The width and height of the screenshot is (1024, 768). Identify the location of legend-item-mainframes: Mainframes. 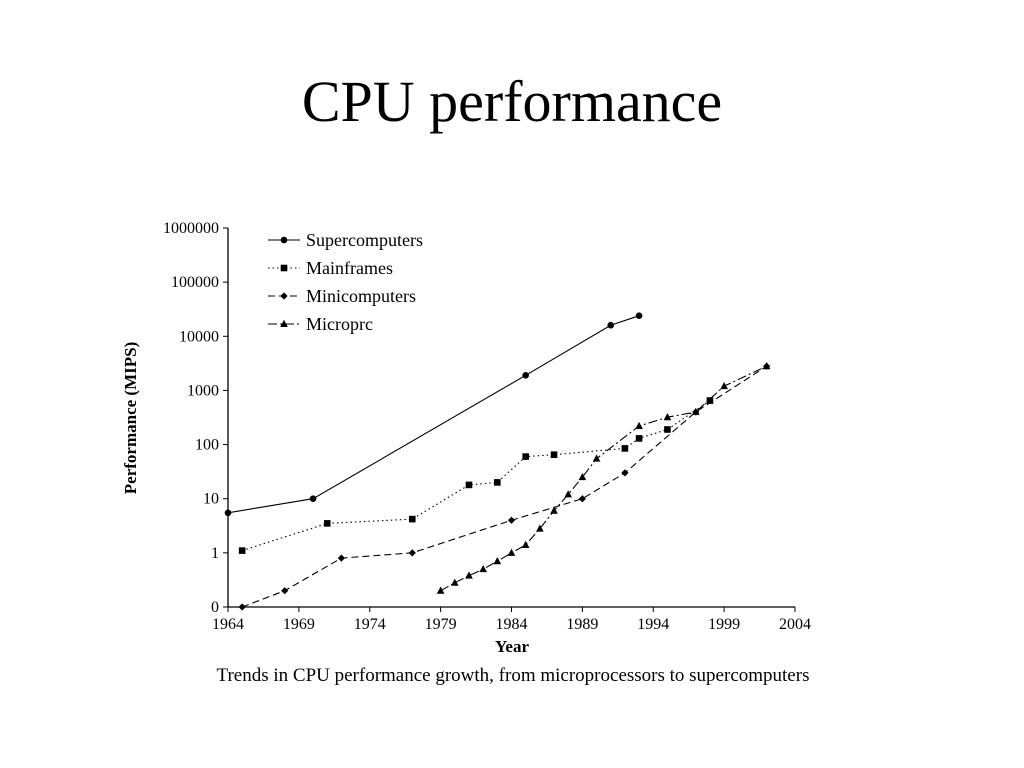
(330, 268).